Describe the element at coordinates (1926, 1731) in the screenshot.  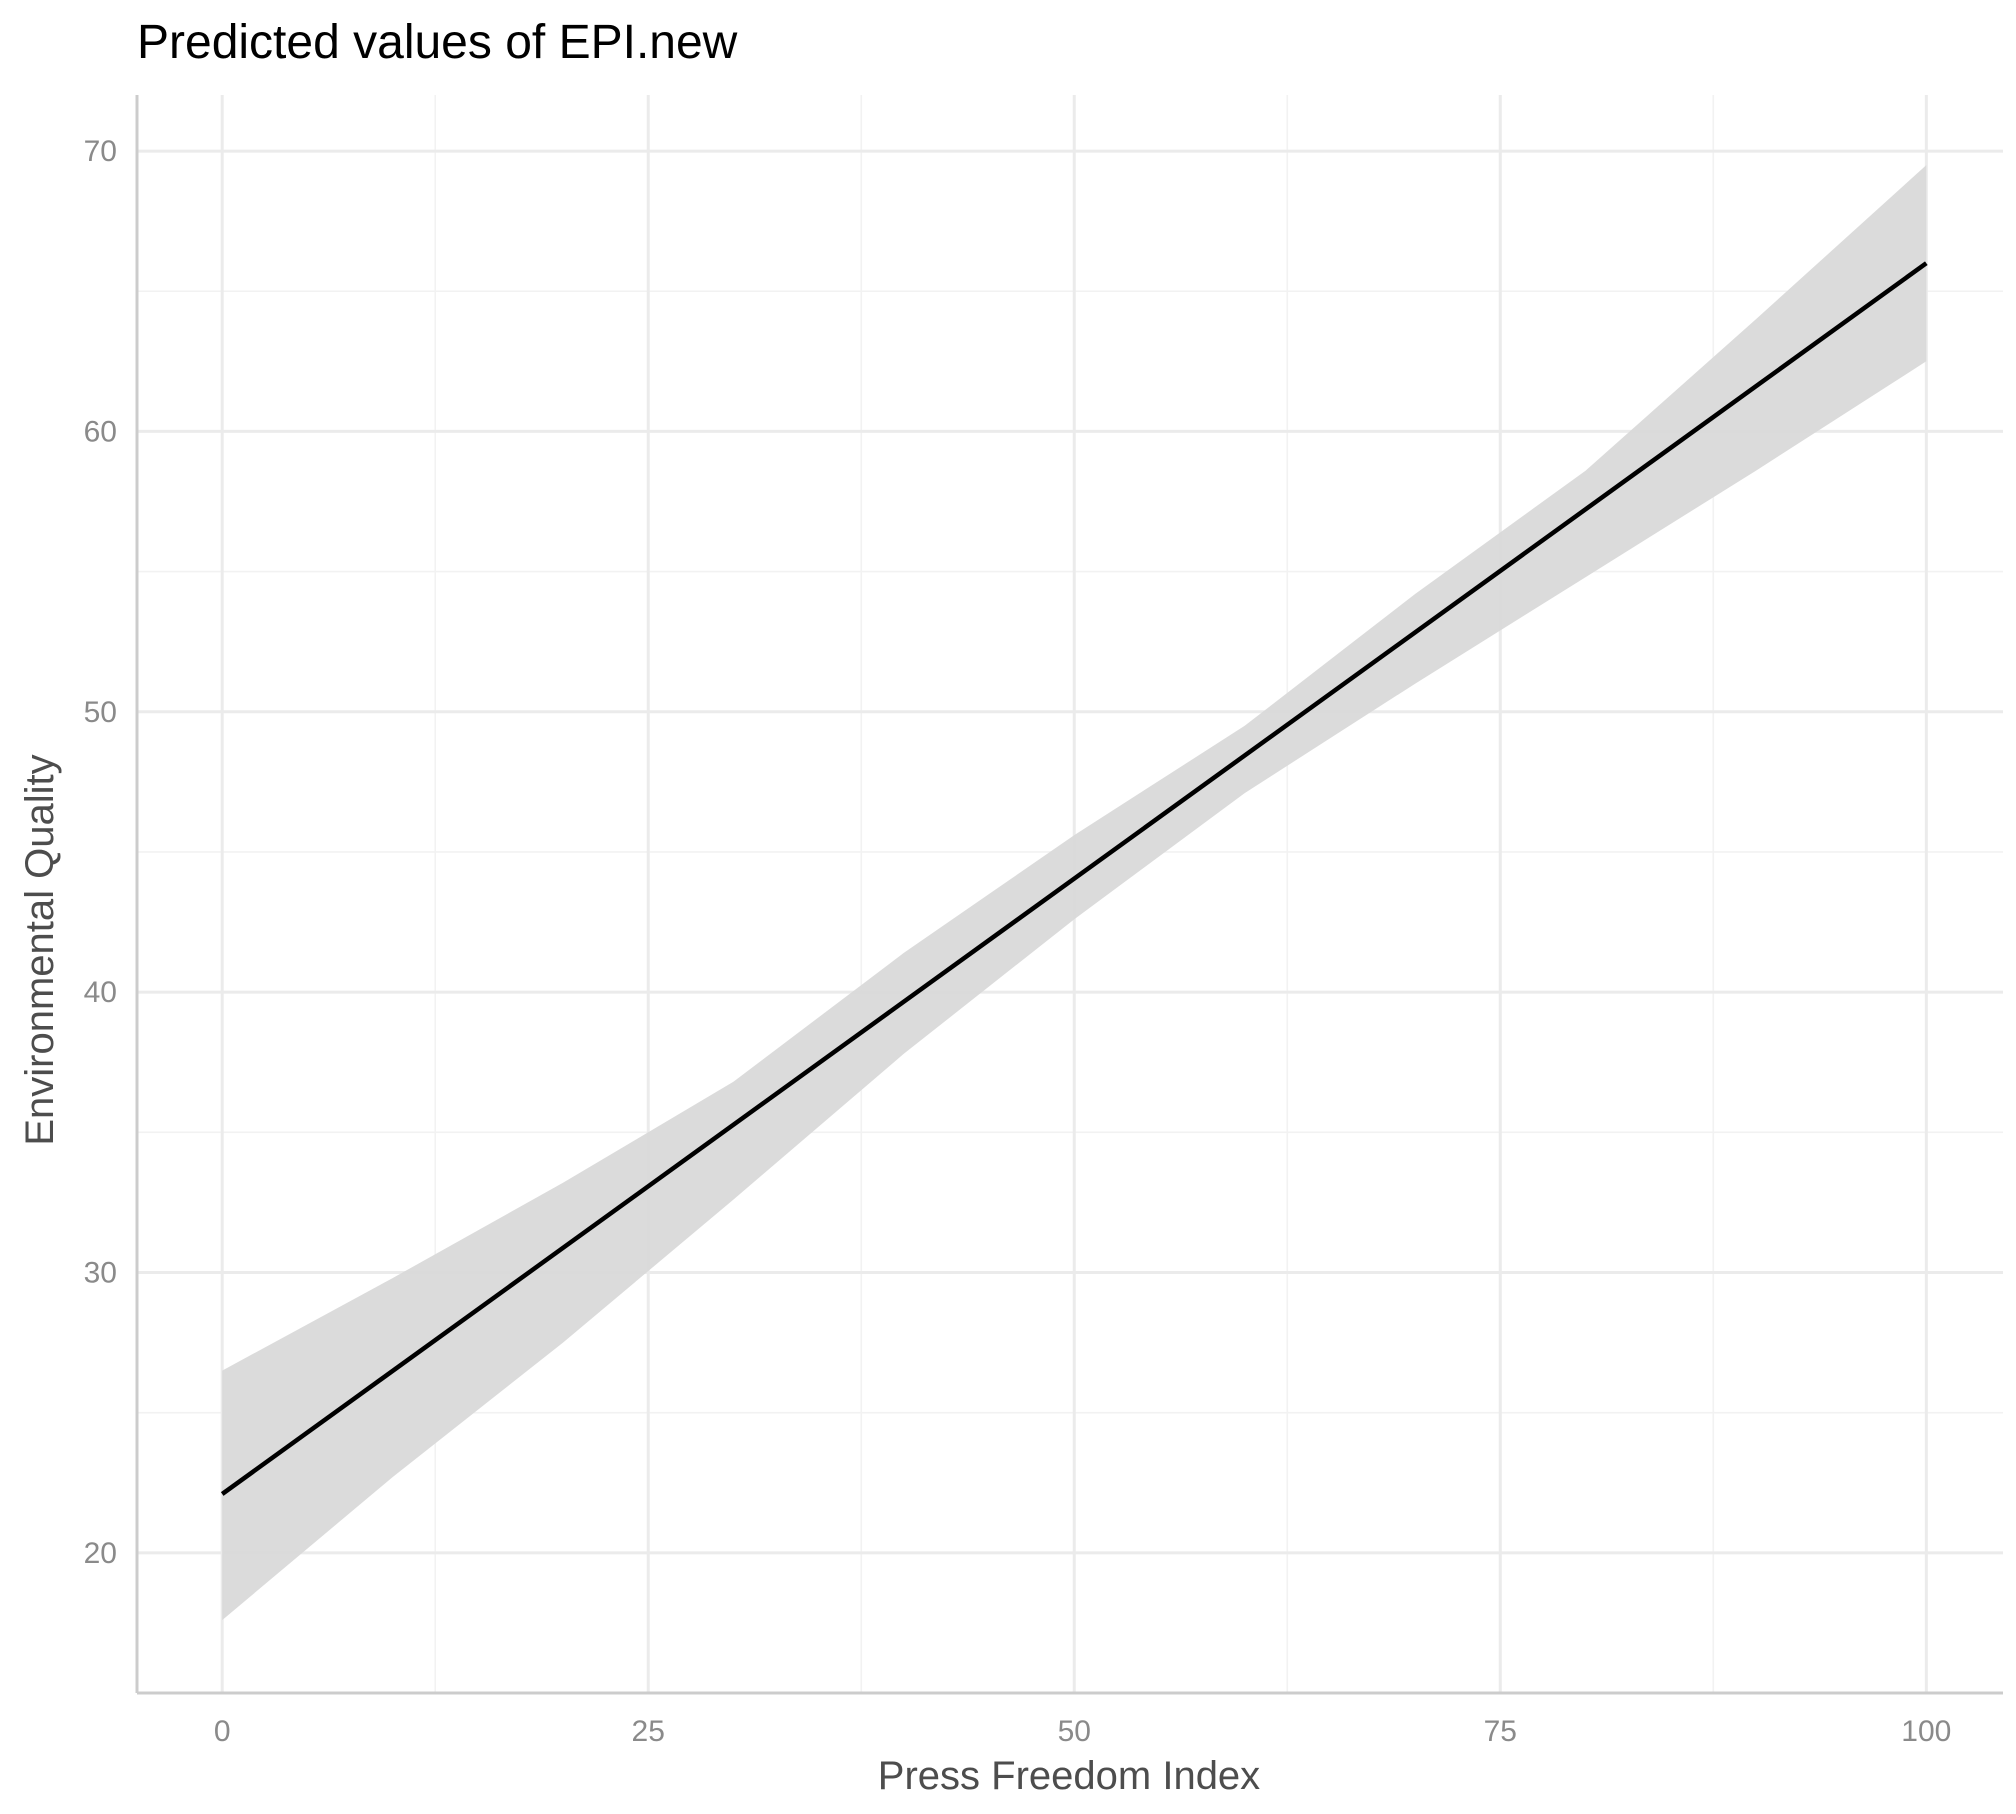
I see `x-tick-label: 100` at that location.